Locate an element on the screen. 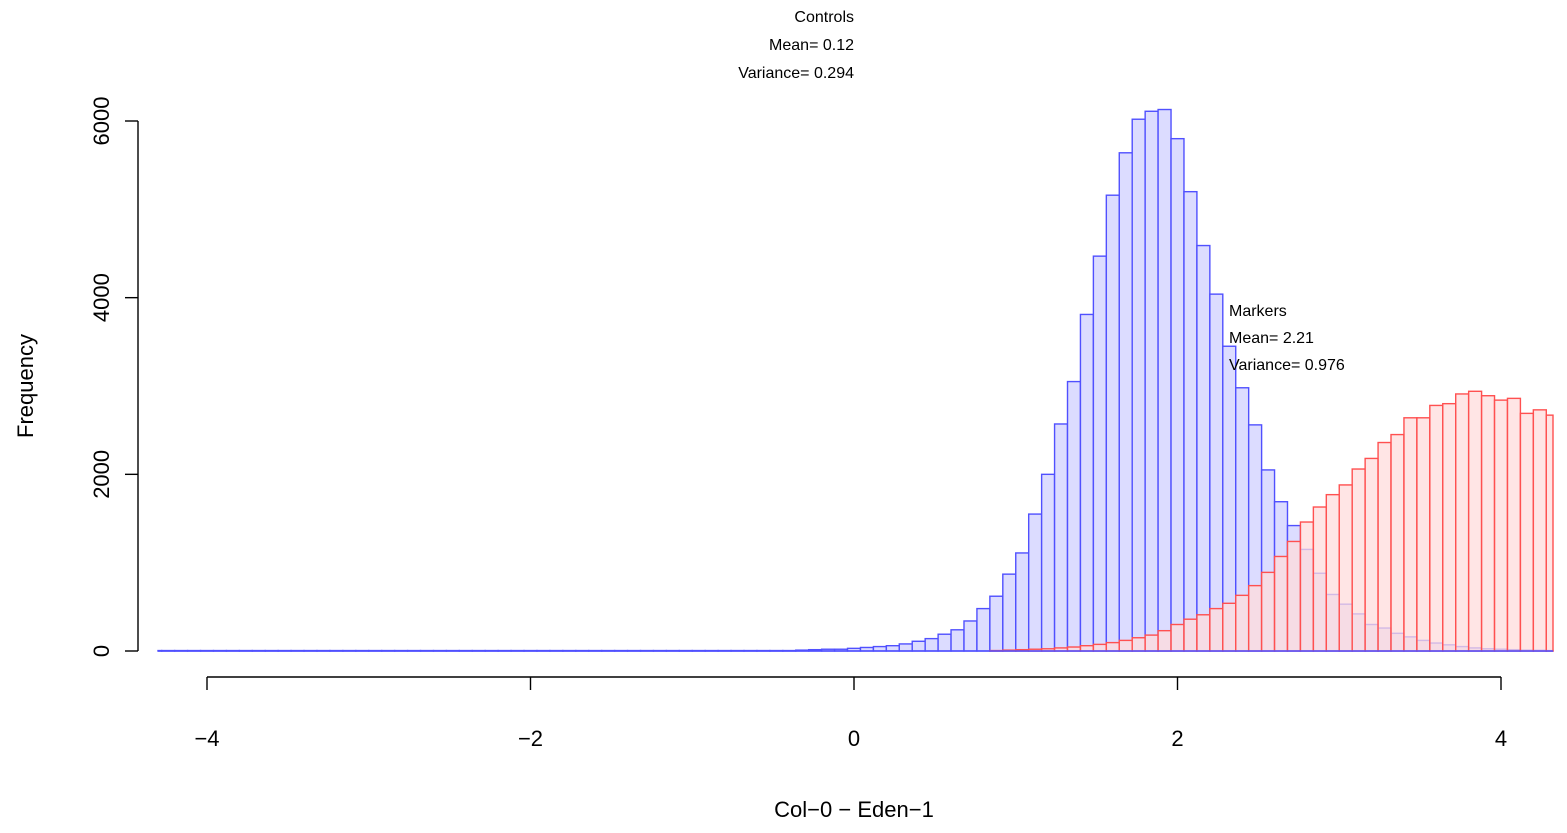 This screenshot has width=1567, height=833. x-tick-label: 0 is located at coordinates (854, 738).